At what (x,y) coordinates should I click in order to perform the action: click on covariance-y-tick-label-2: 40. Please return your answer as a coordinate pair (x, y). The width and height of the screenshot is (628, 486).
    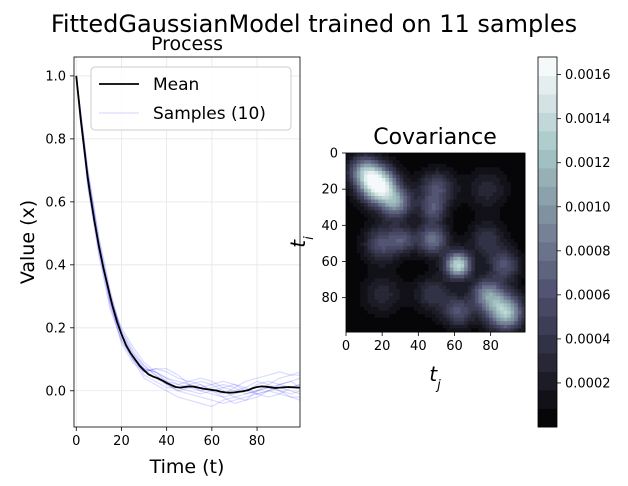
    Looking at the image, I should click on (329, 226).